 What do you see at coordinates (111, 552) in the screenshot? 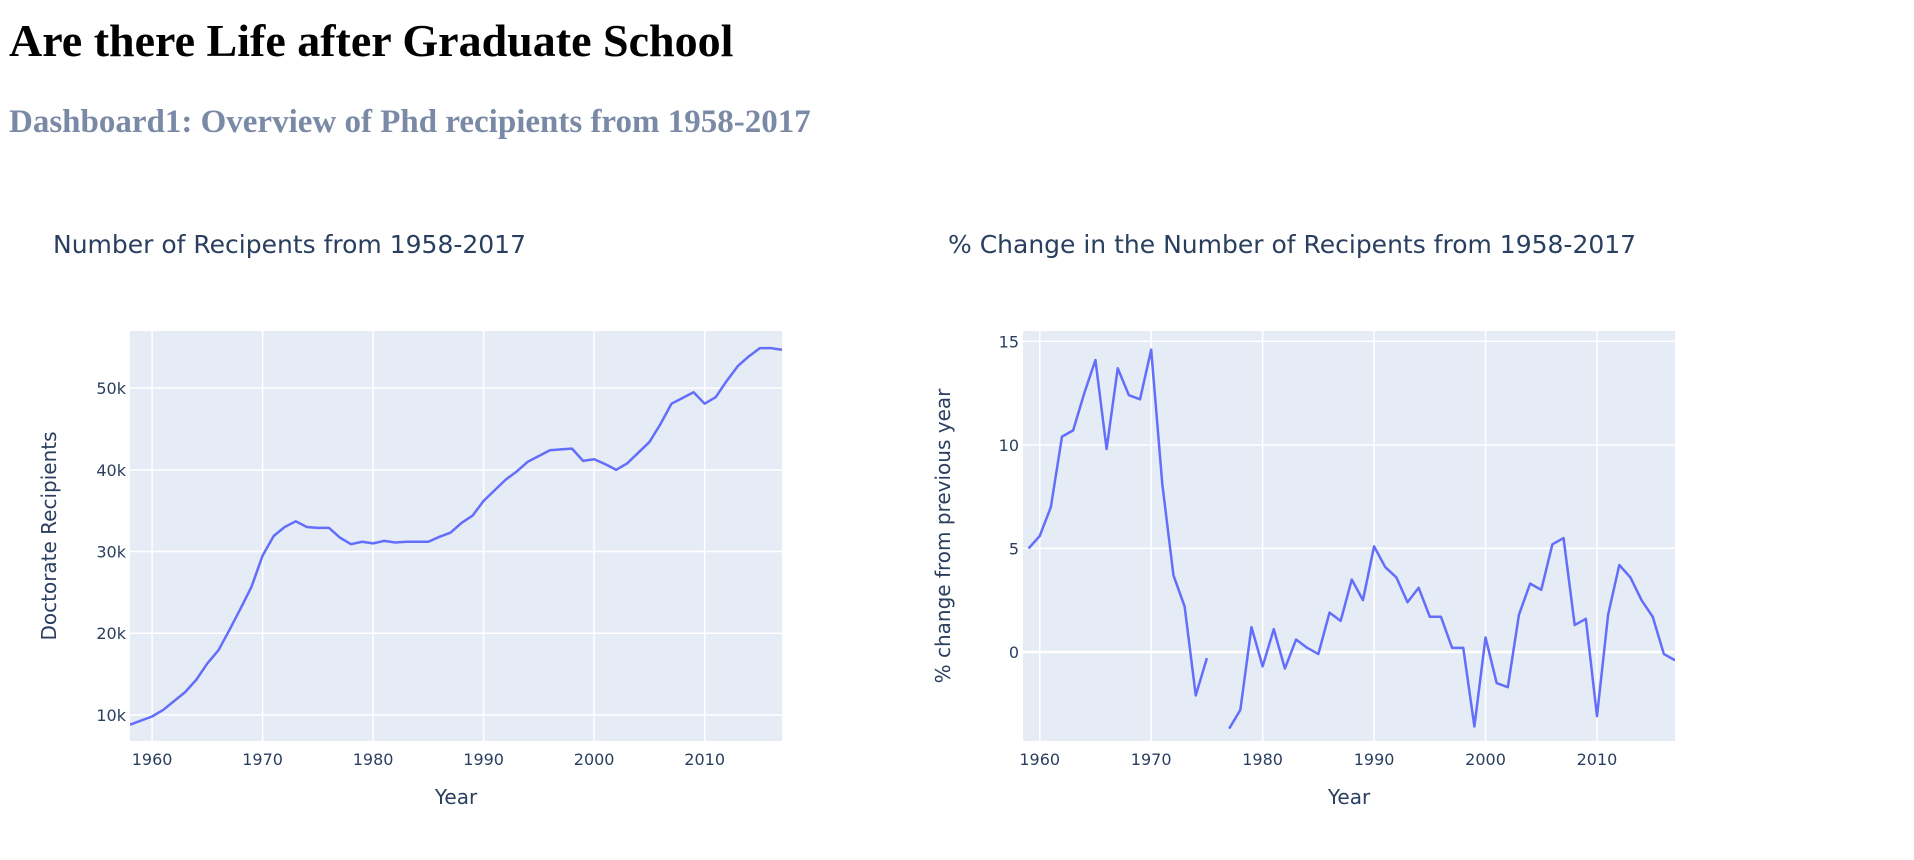
I see `y-tick-label: 30k` at bounding box center [111, 552].